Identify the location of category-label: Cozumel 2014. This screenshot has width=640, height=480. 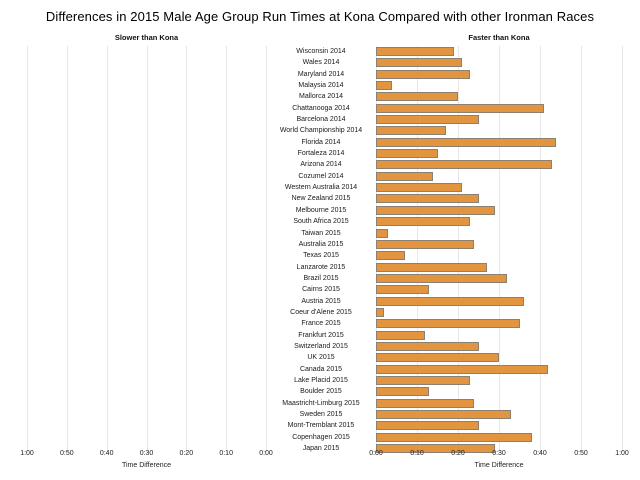
(321, 176).